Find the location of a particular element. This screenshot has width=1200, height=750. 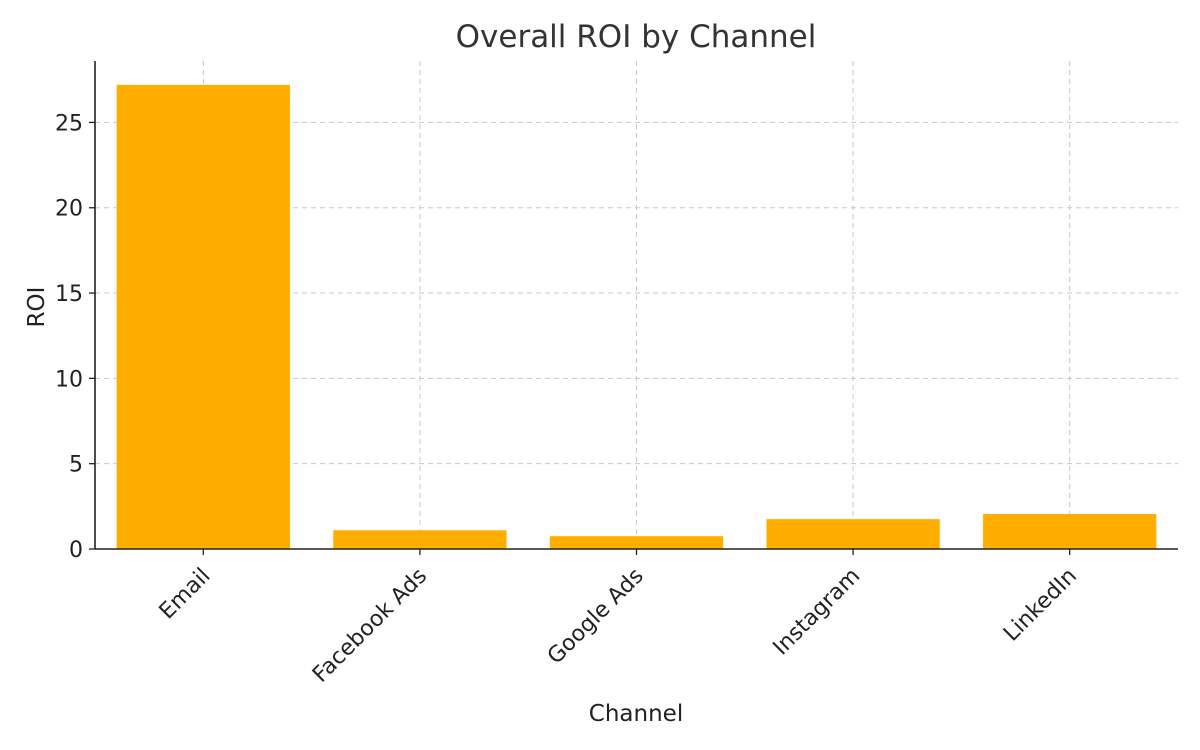

x-tick-label: Instagram is located at coordinates (817, 612).